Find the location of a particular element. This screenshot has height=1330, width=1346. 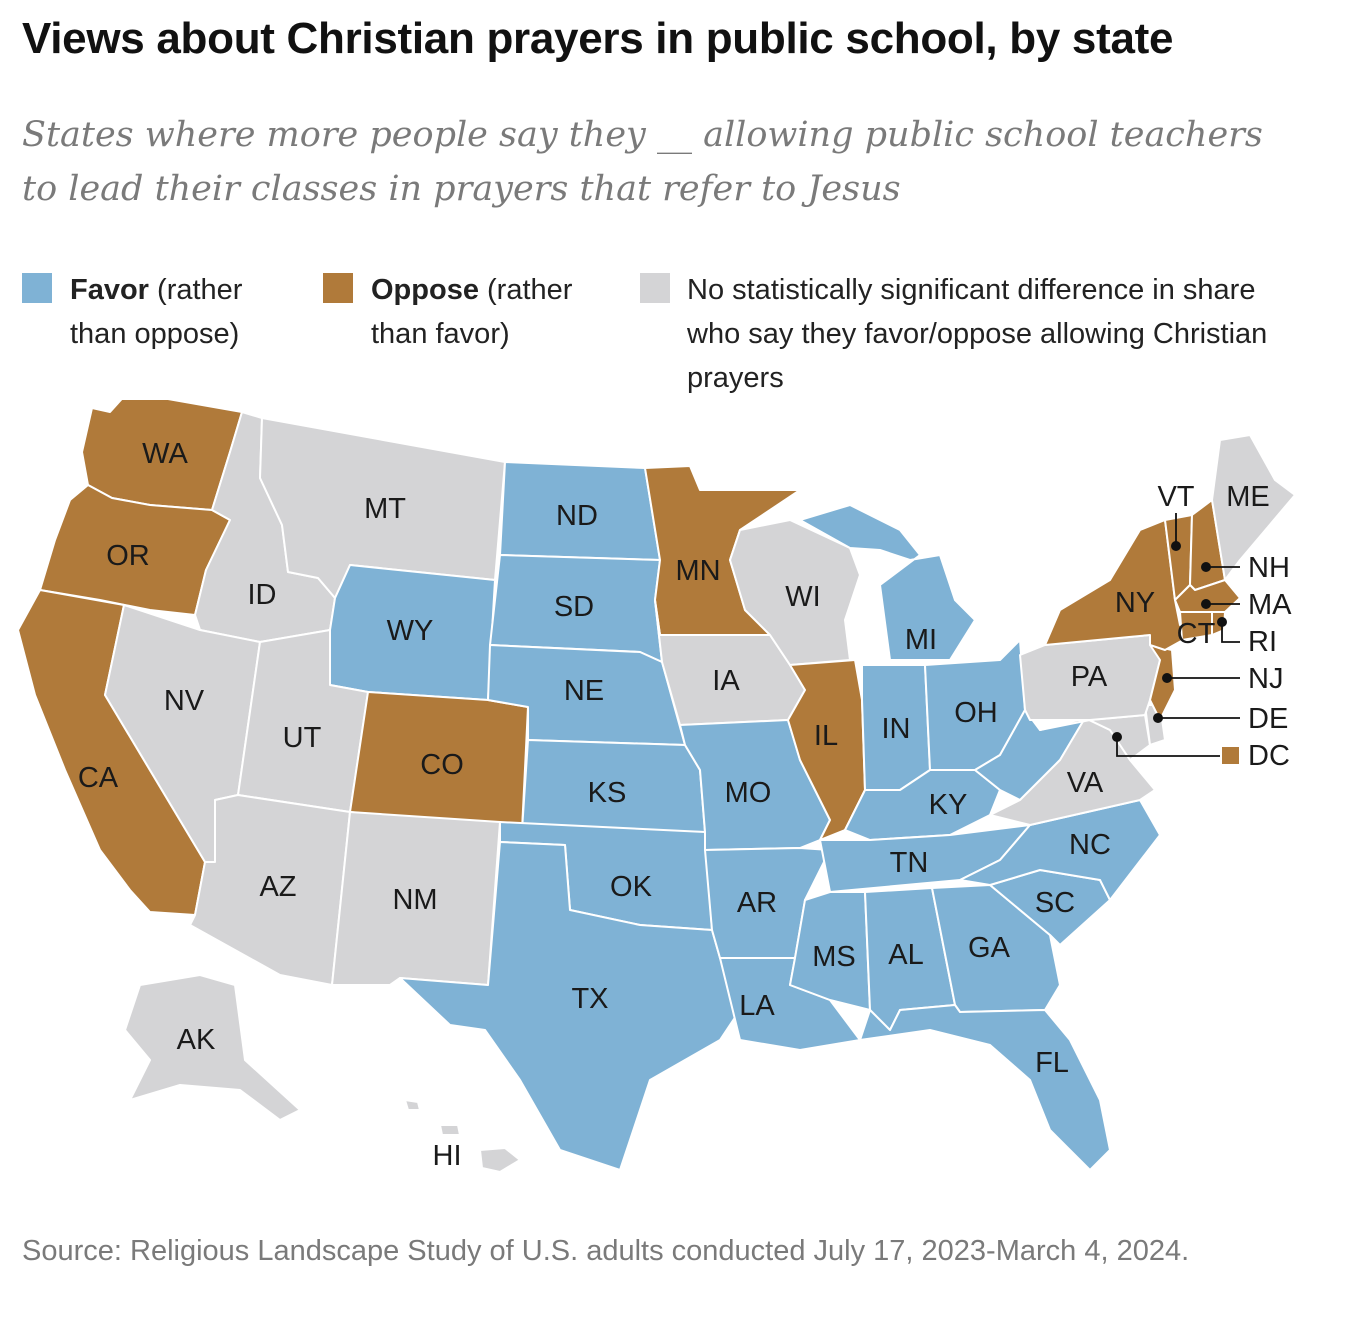

label-AK: AK is located at coordinates (196, 1040).